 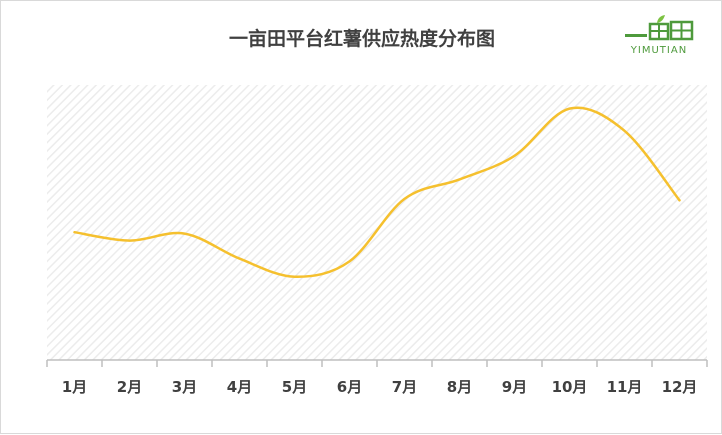 I want to click on x-tick-label: 1月, so click(x=74, y=387).